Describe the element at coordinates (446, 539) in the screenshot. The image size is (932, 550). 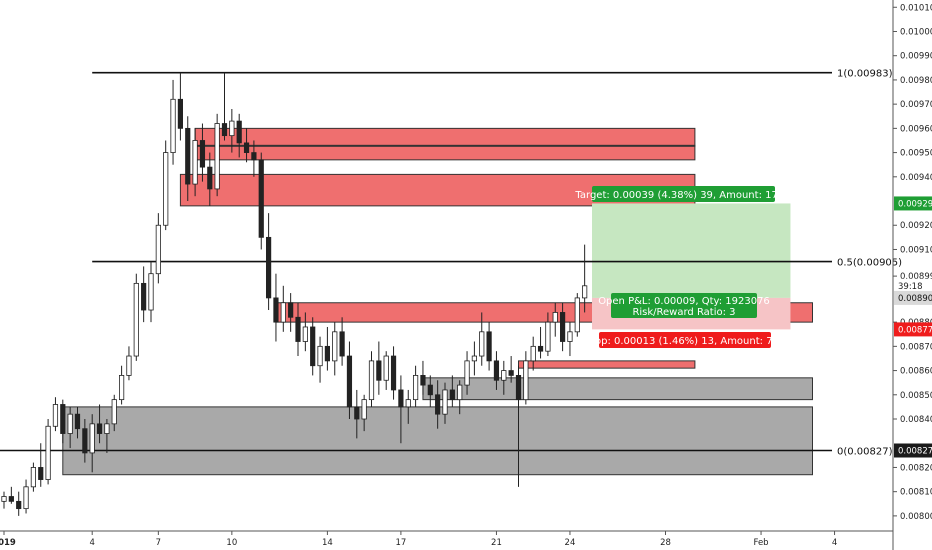
I see `time-axis: 2019 4 7 10 14 17 21 24 28 Feb 4` at that location.